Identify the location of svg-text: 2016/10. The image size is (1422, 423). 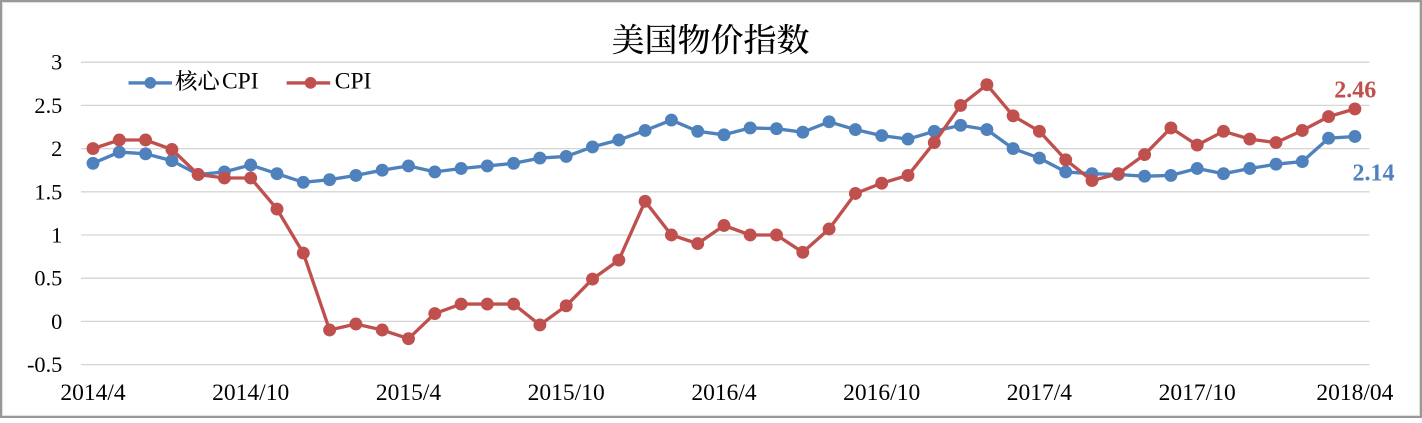
(881, 393).